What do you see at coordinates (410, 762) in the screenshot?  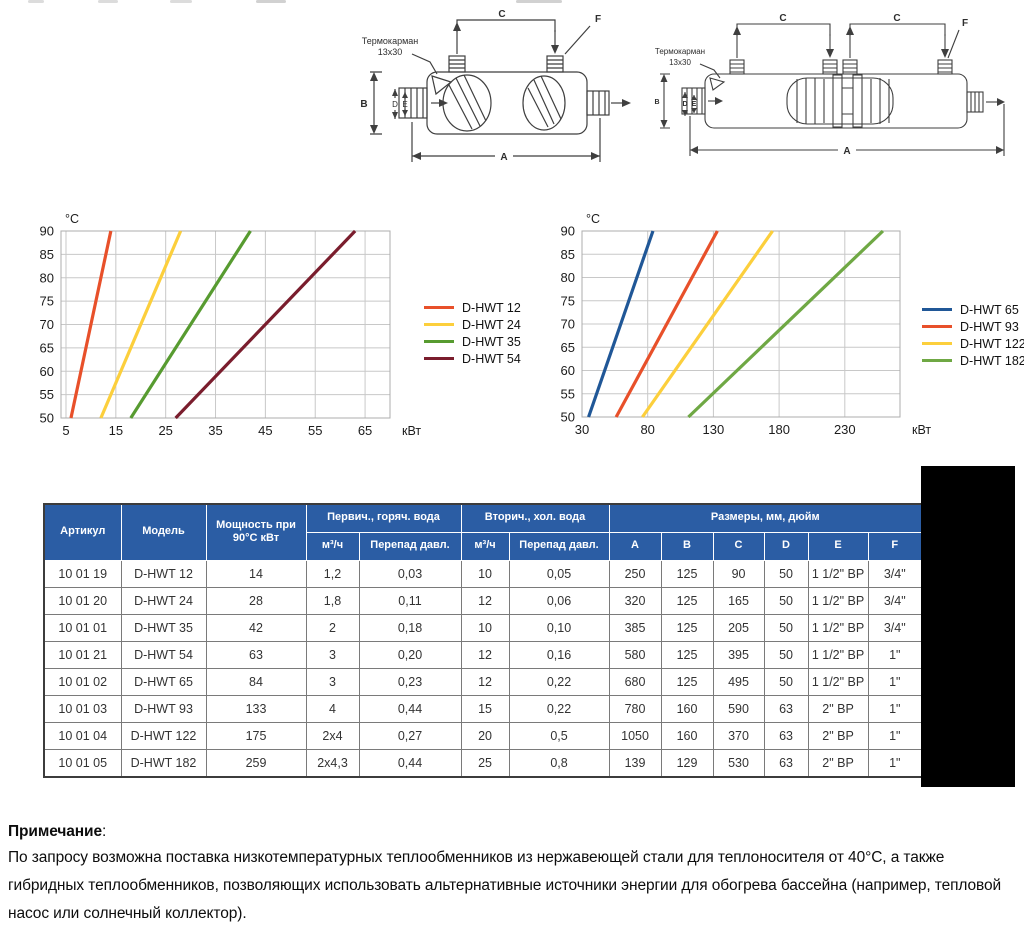 I see `table-cell: 0,44` at bounding box center [410, 762].